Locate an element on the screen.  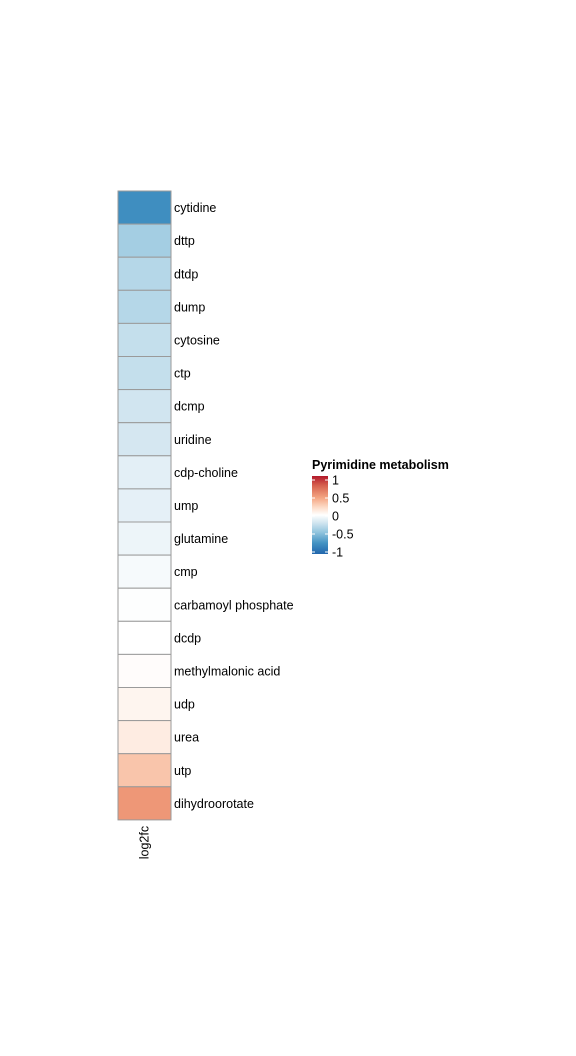
heatmap-cell-urea is located at coordinates (144, 737).